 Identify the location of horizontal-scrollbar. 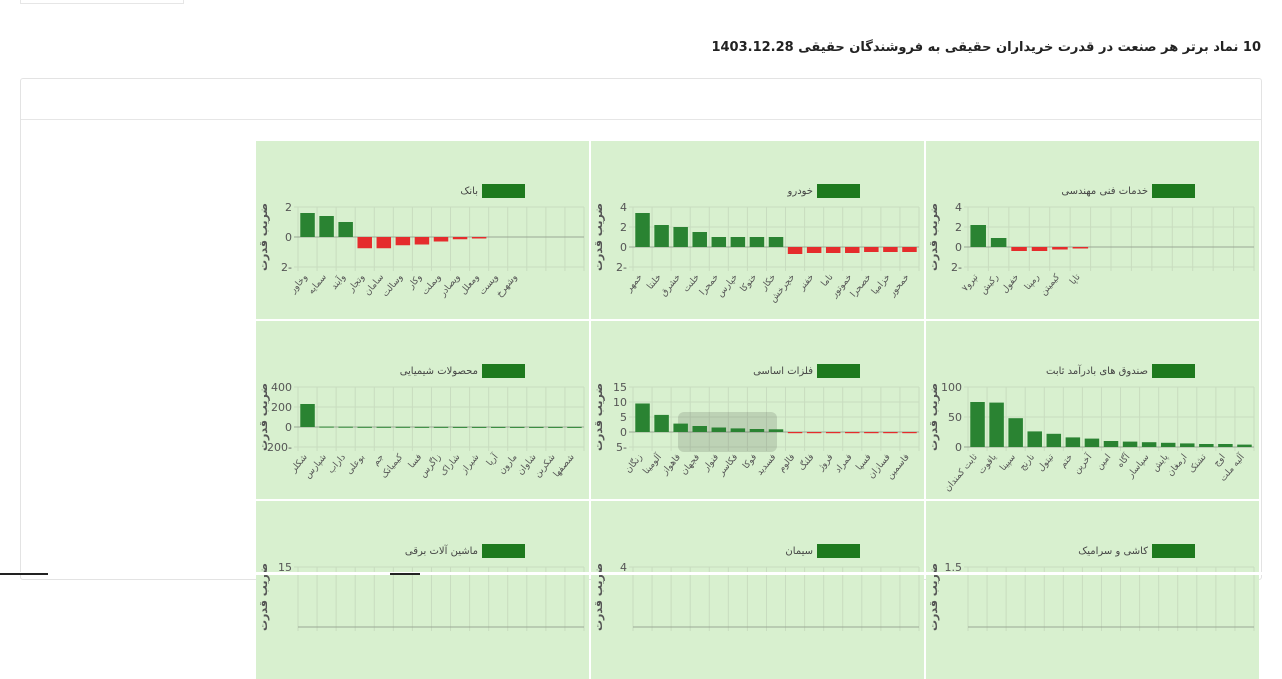
(641, 573).